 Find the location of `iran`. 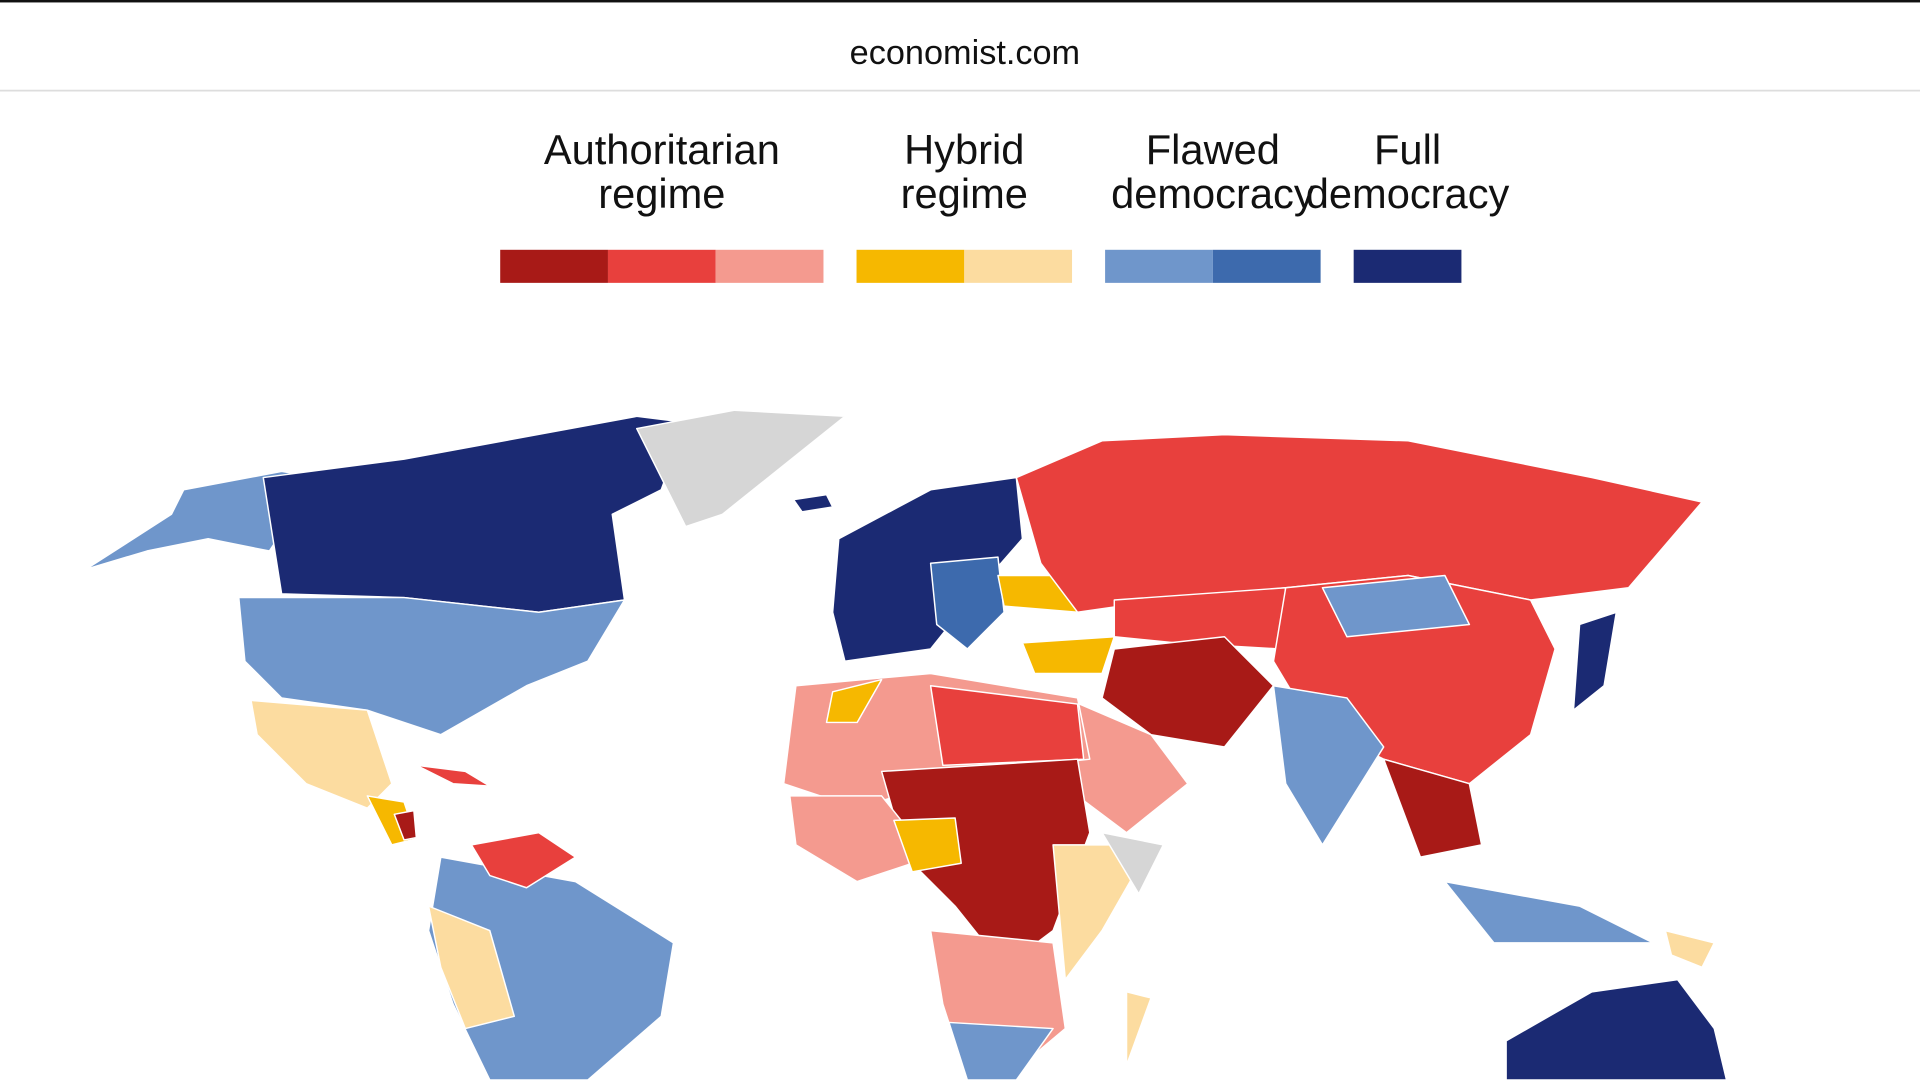

iran is located at coordinates (1188, 692).